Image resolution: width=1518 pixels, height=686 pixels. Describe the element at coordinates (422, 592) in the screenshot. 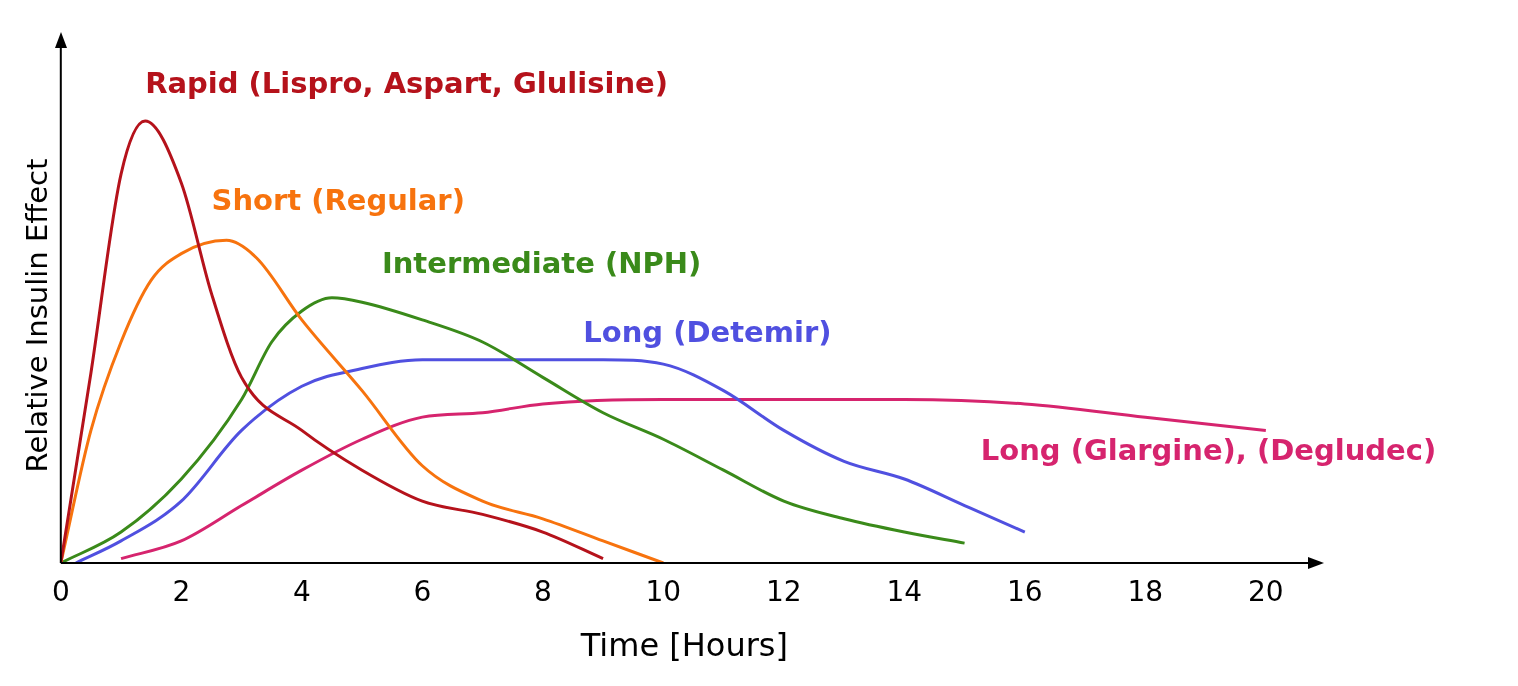

I see `x-tick-label: 6` at that location.